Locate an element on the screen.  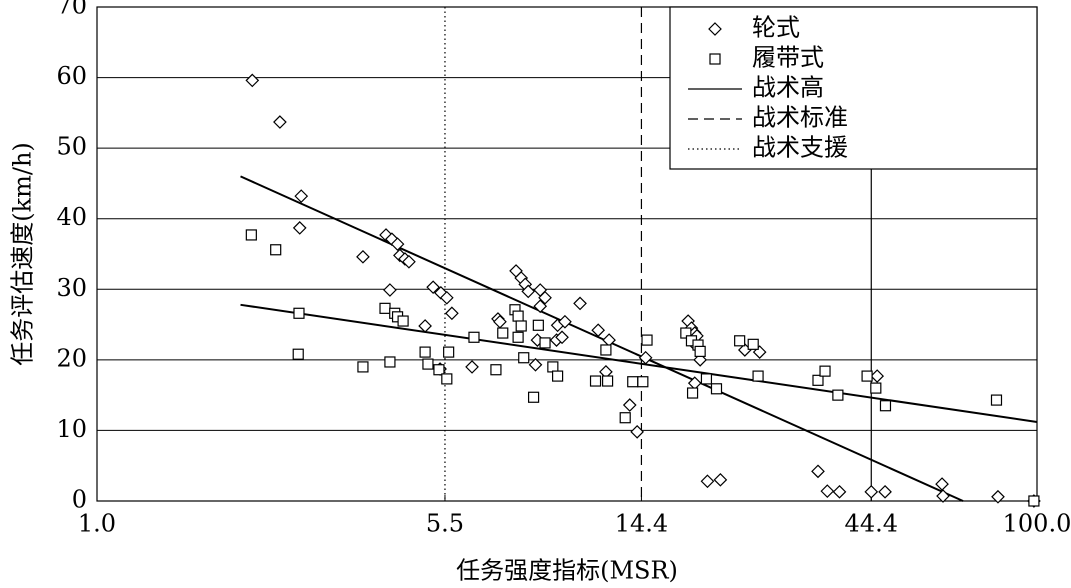
y-tick-label: 10 is located at coordinates (71, 429).